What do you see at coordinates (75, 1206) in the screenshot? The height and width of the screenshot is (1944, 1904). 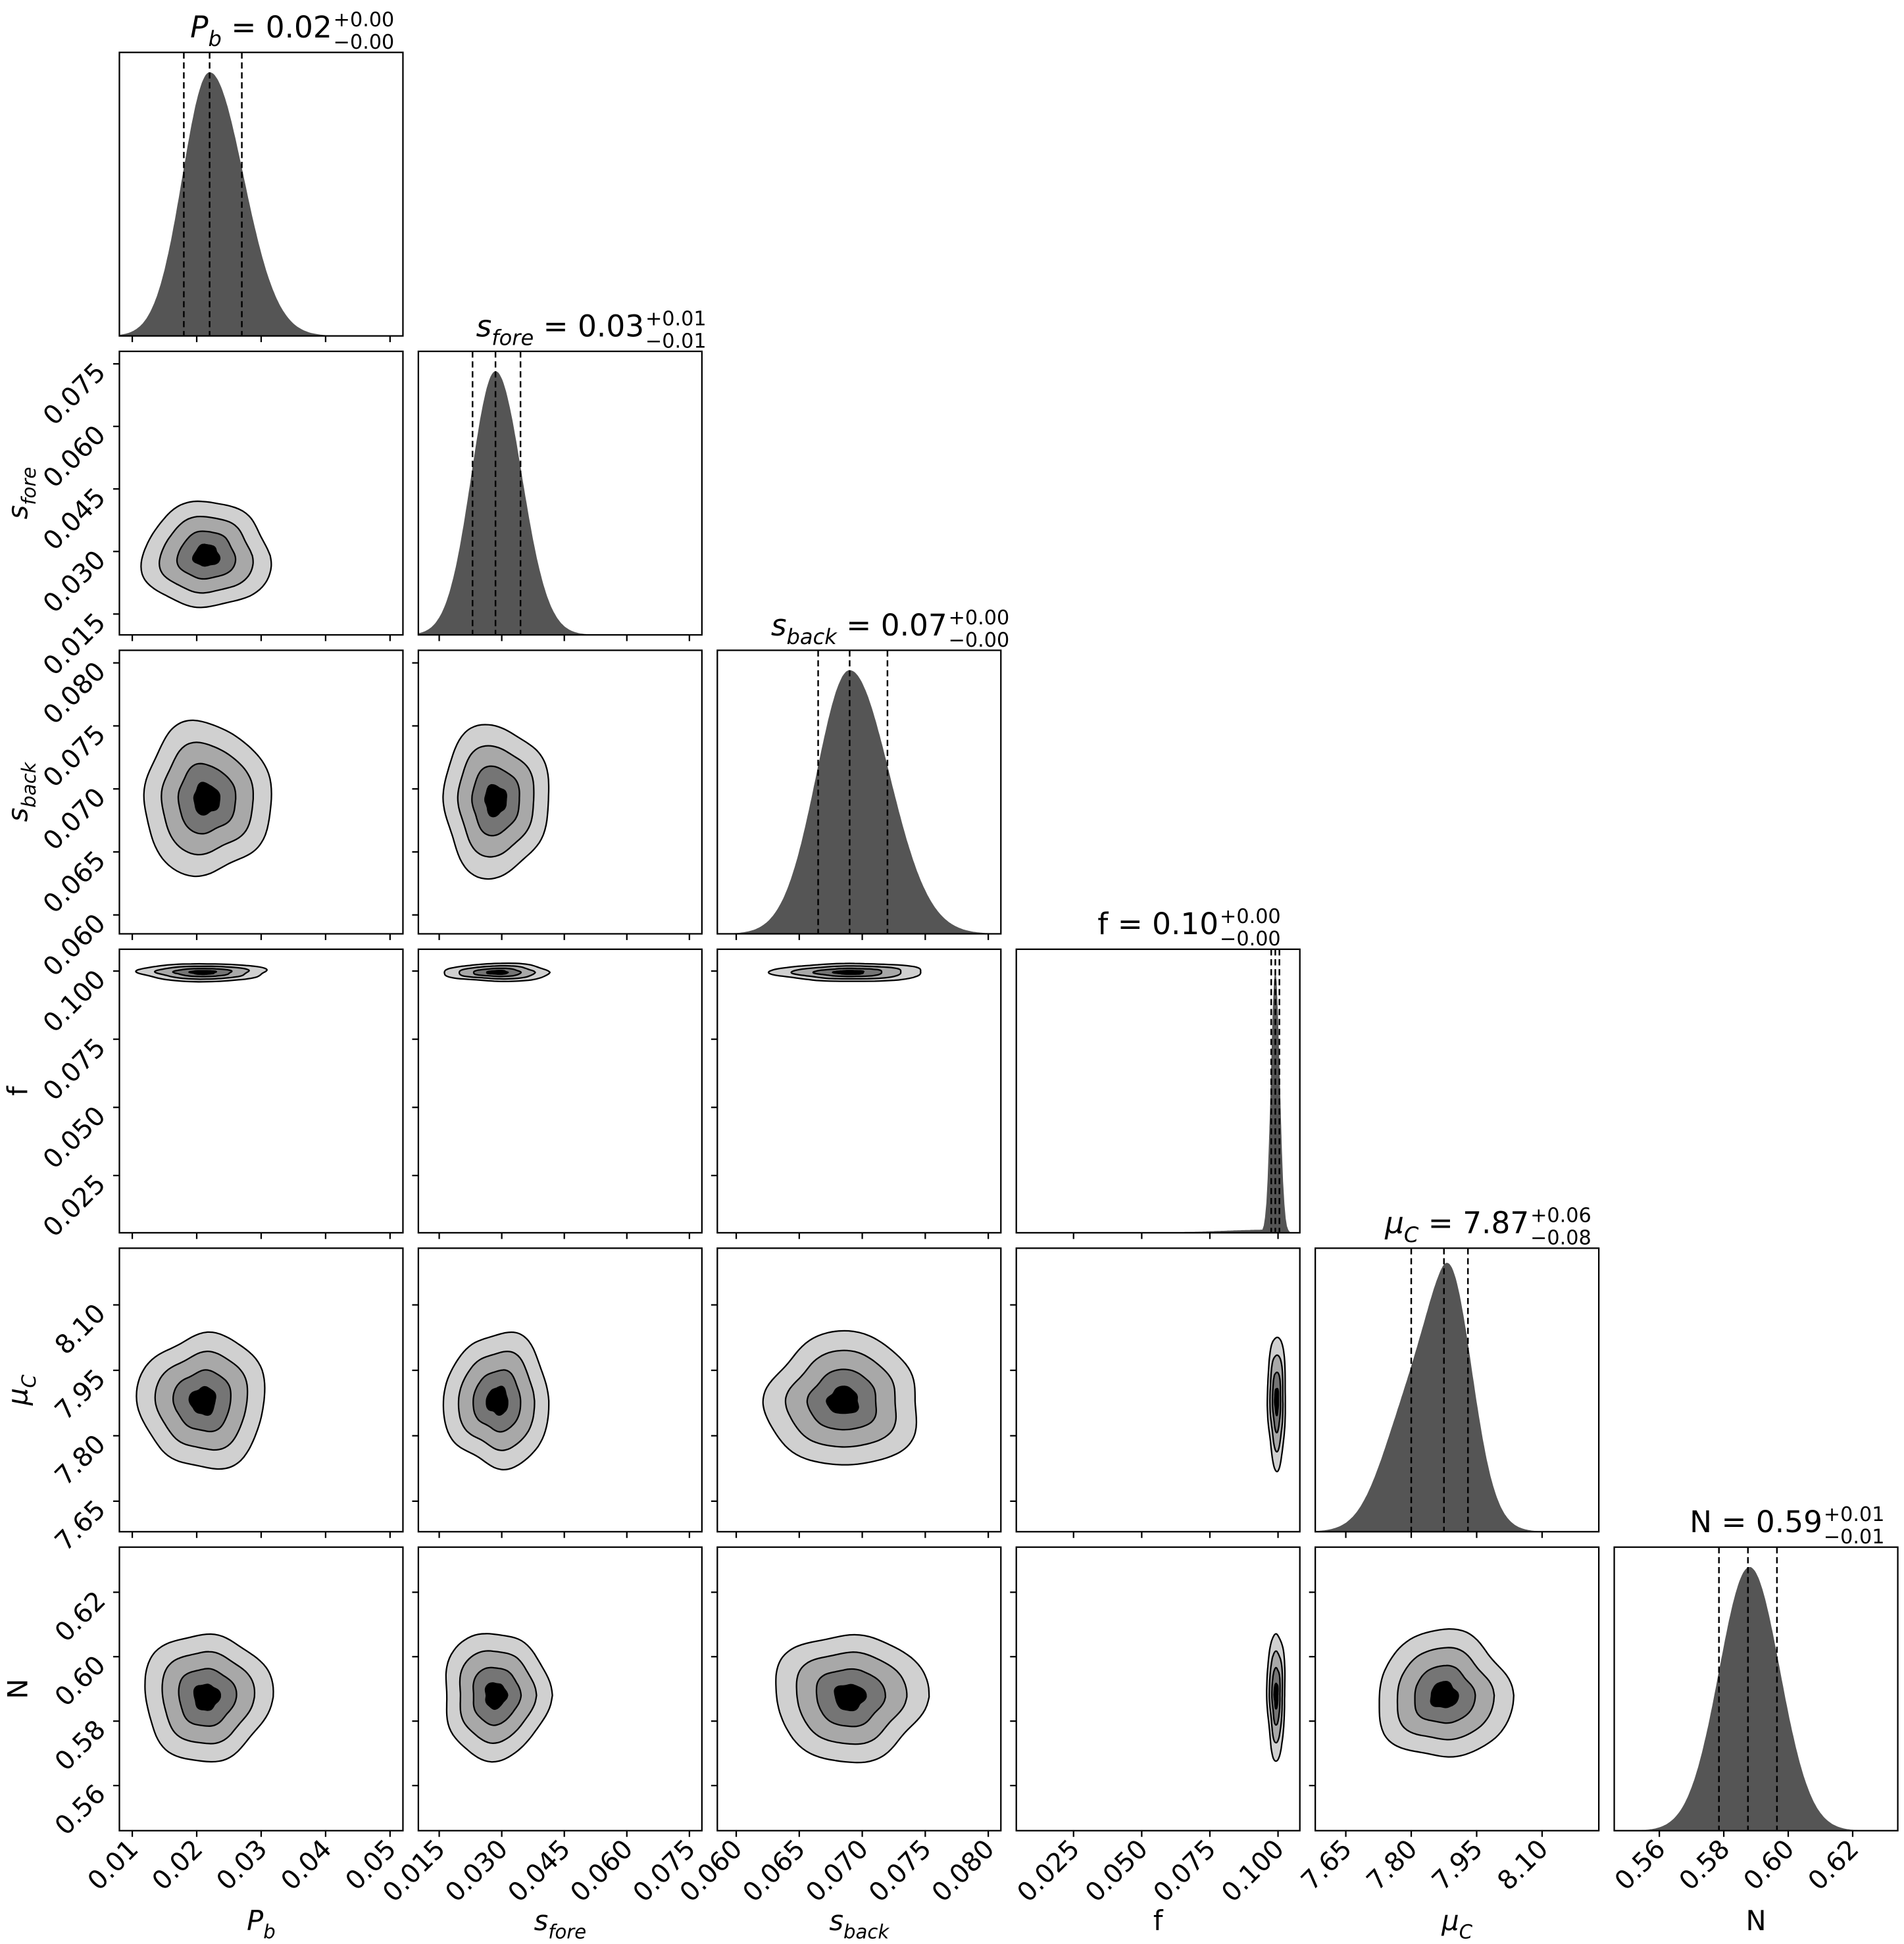 I see `y-tick-label-f: 0.025` at bounding box center [75, 1206].